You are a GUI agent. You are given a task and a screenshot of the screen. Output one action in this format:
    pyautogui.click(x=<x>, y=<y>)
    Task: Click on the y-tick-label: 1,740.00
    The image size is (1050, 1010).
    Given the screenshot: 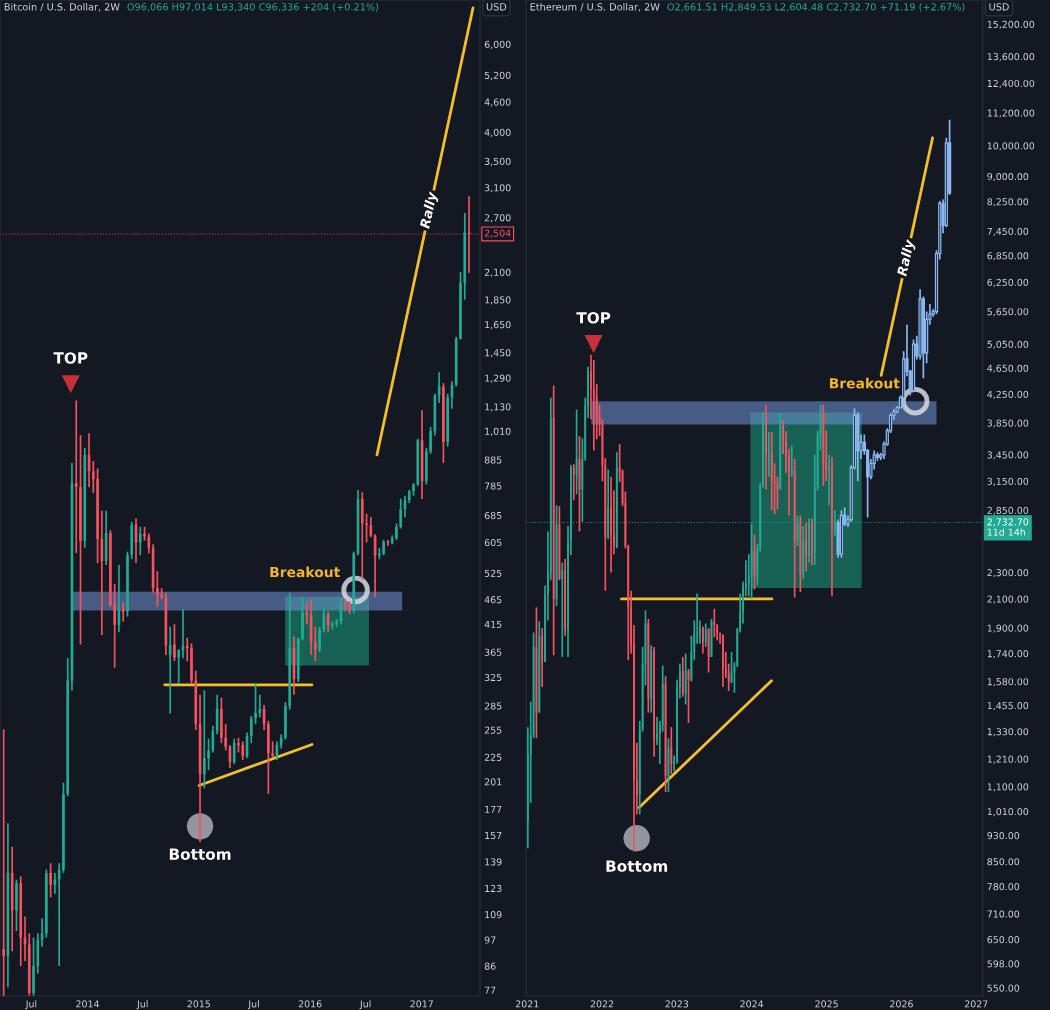 What is the action you would take?
    pyautogui.click(x=1008, y=654)
    